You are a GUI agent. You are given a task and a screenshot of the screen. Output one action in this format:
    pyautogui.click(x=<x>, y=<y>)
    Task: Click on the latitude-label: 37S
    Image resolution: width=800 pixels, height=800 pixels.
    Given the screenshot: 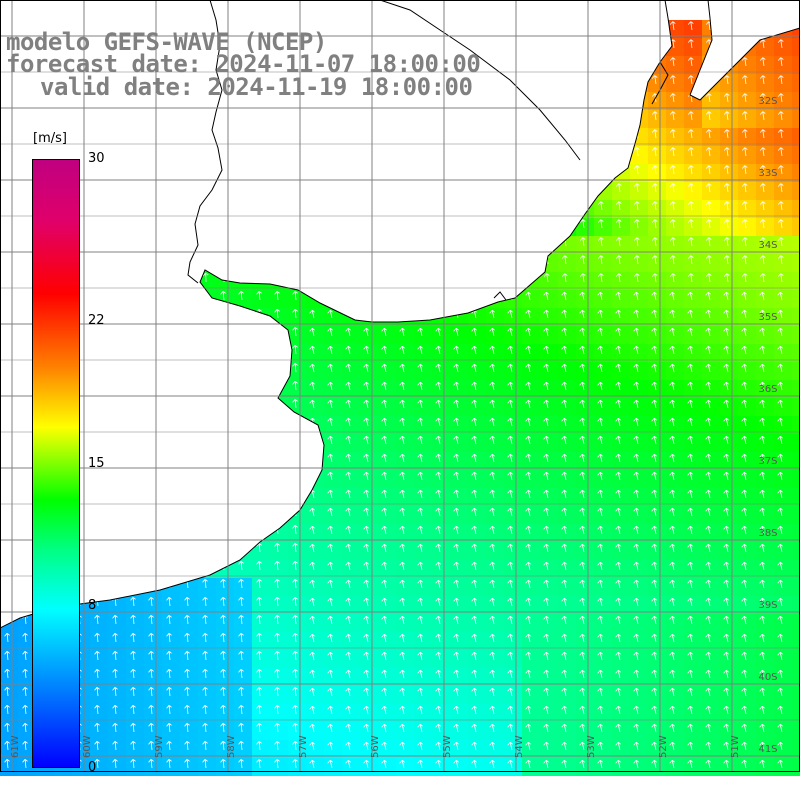 What is the action you would take?
    pyautogui.click(x=767, y=461)
    